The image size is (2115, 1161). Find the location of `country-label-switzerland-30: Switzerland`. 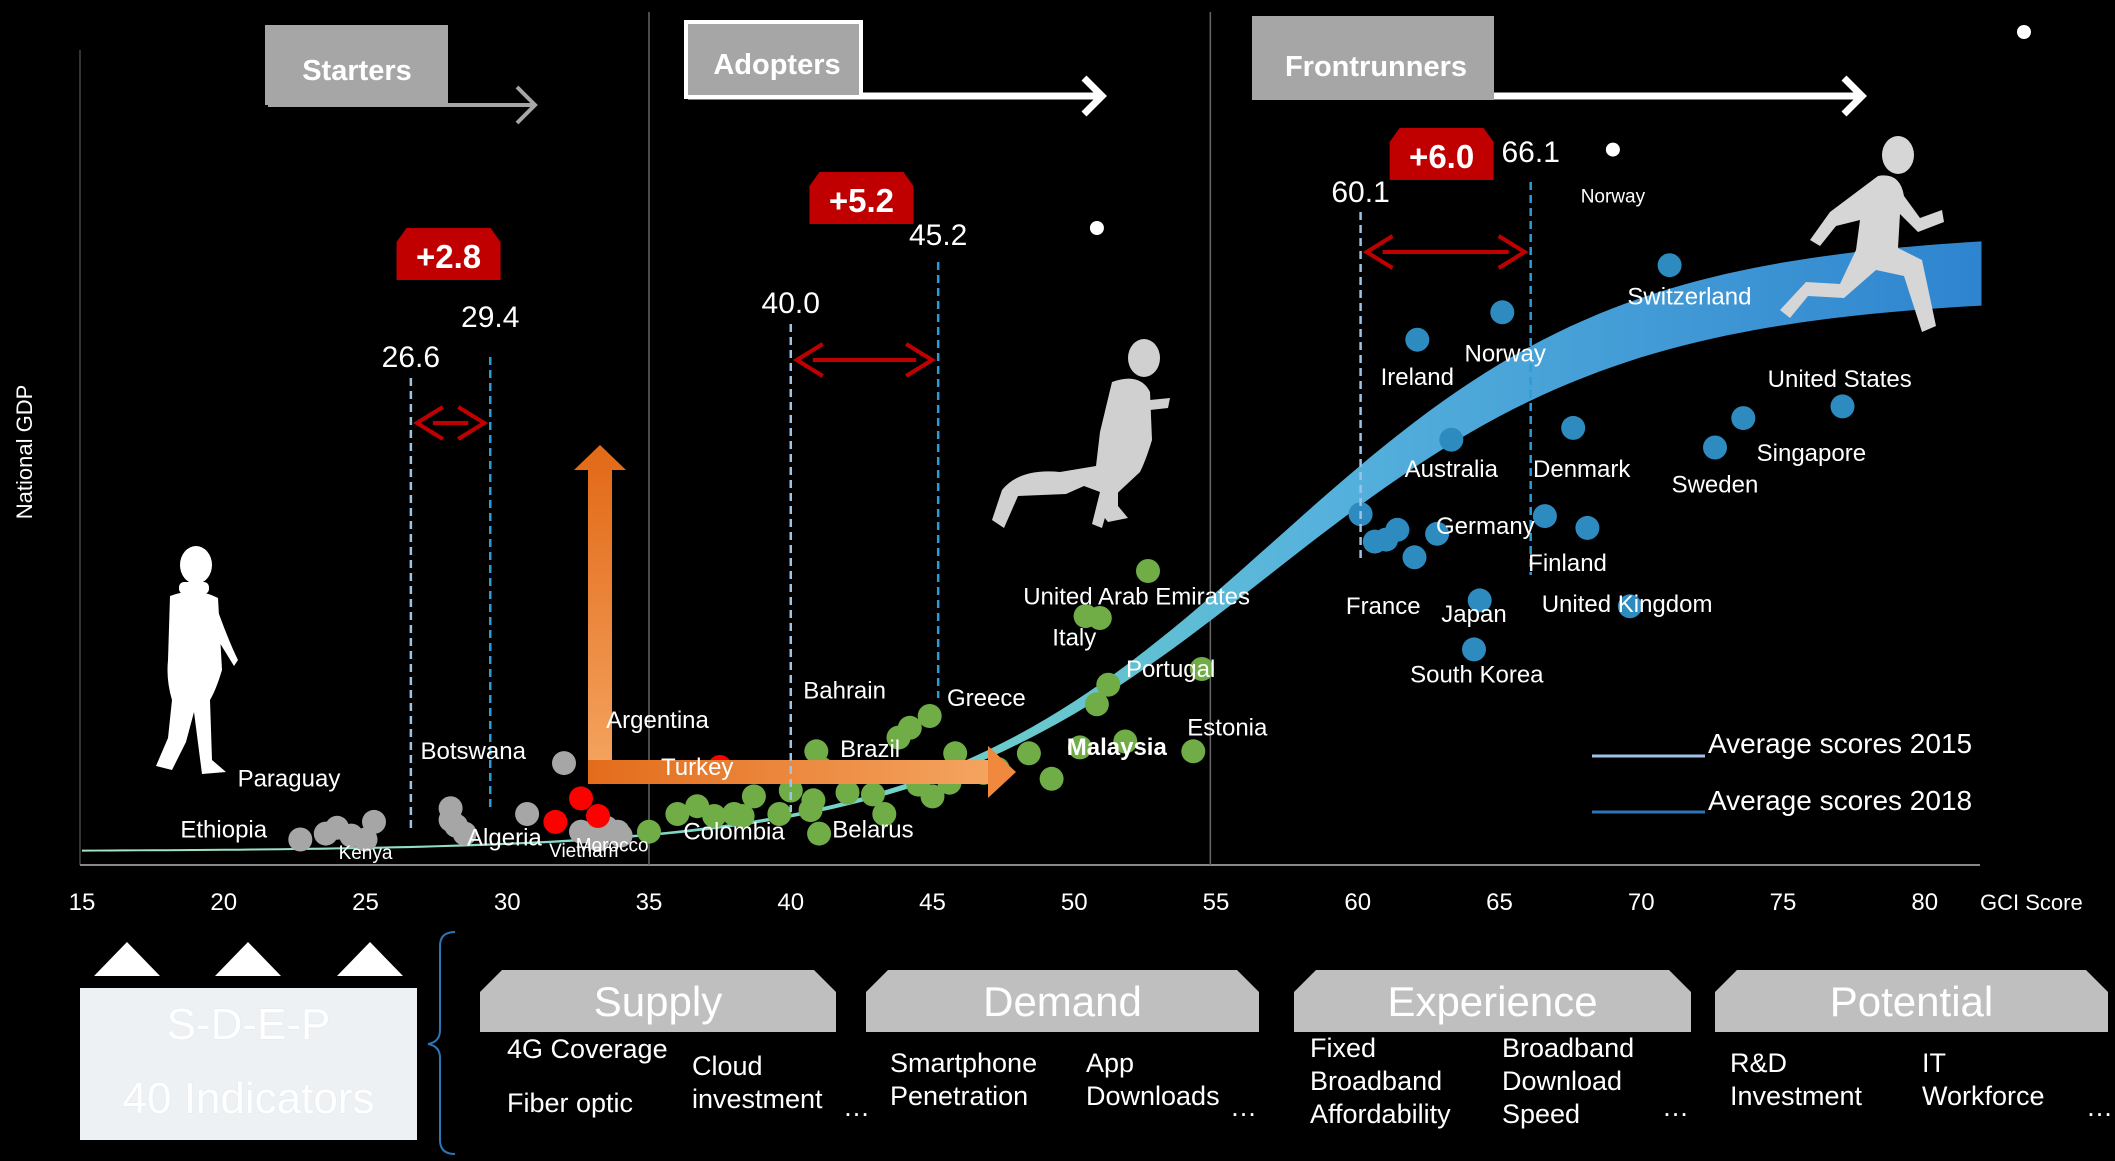

country-label-switzerland-30: Switzerland is located at coordinates (1689, 296).